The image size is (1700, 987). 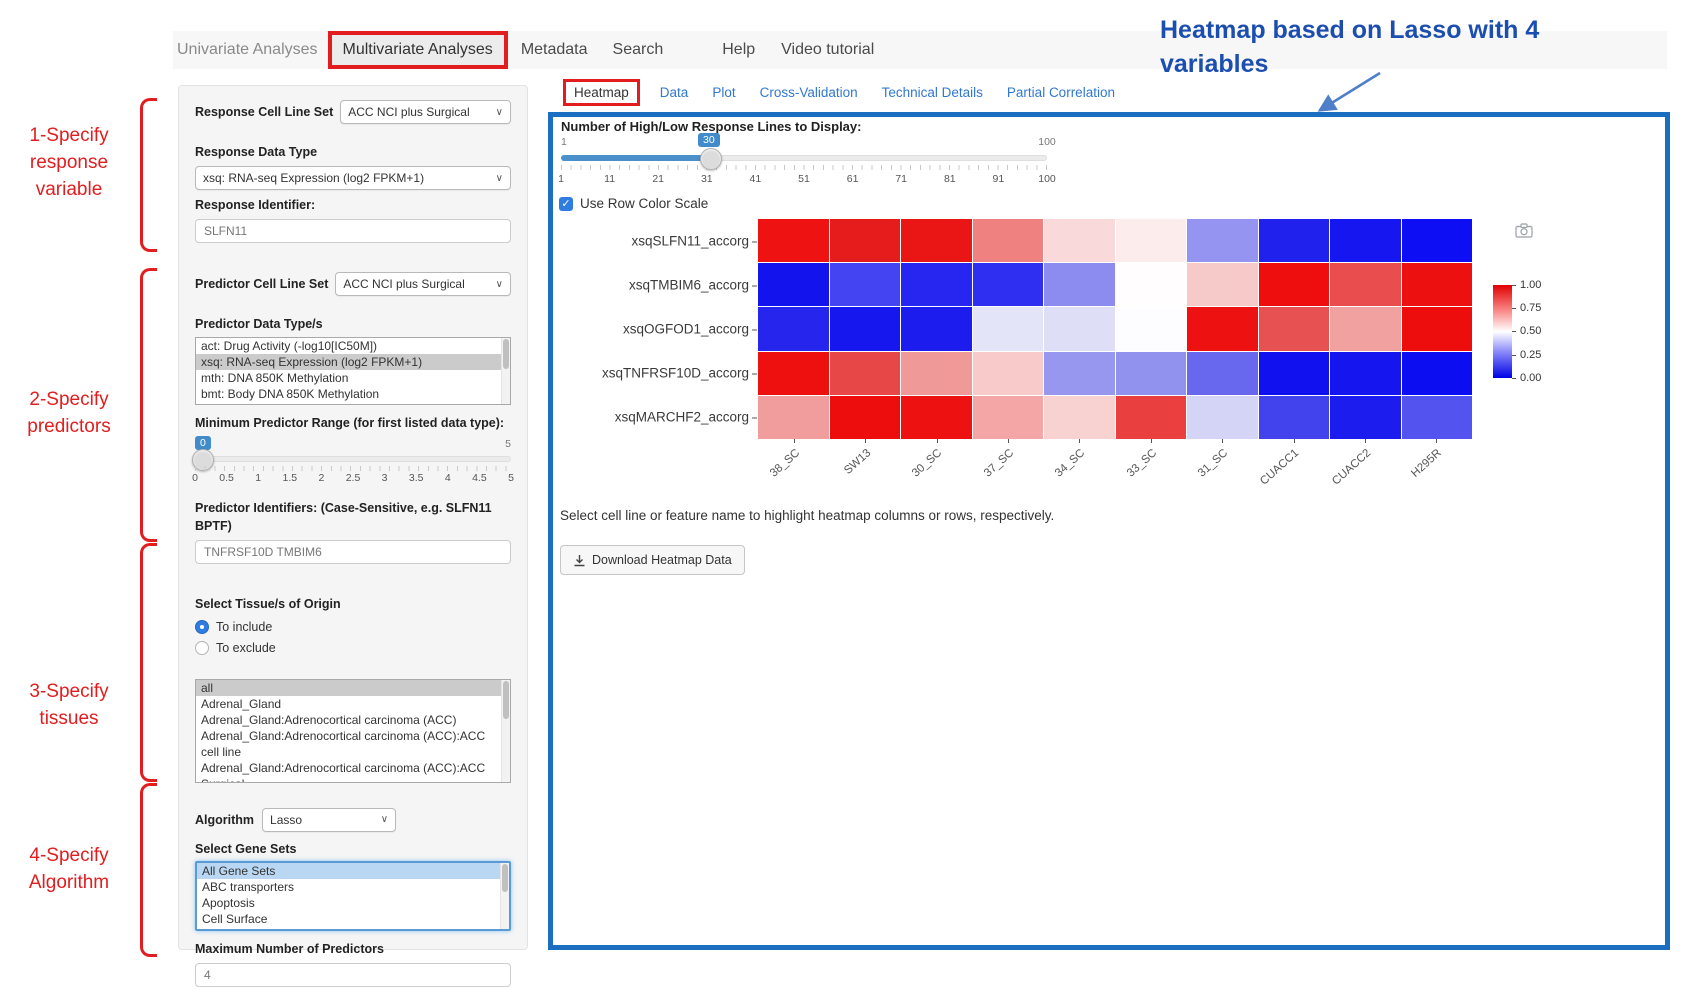 What do you see at coordinates (247, 49) in the screenshot?
I see `nav-item-univariate-analyses: Univariate Analyses` at bounding box center [247, 49].